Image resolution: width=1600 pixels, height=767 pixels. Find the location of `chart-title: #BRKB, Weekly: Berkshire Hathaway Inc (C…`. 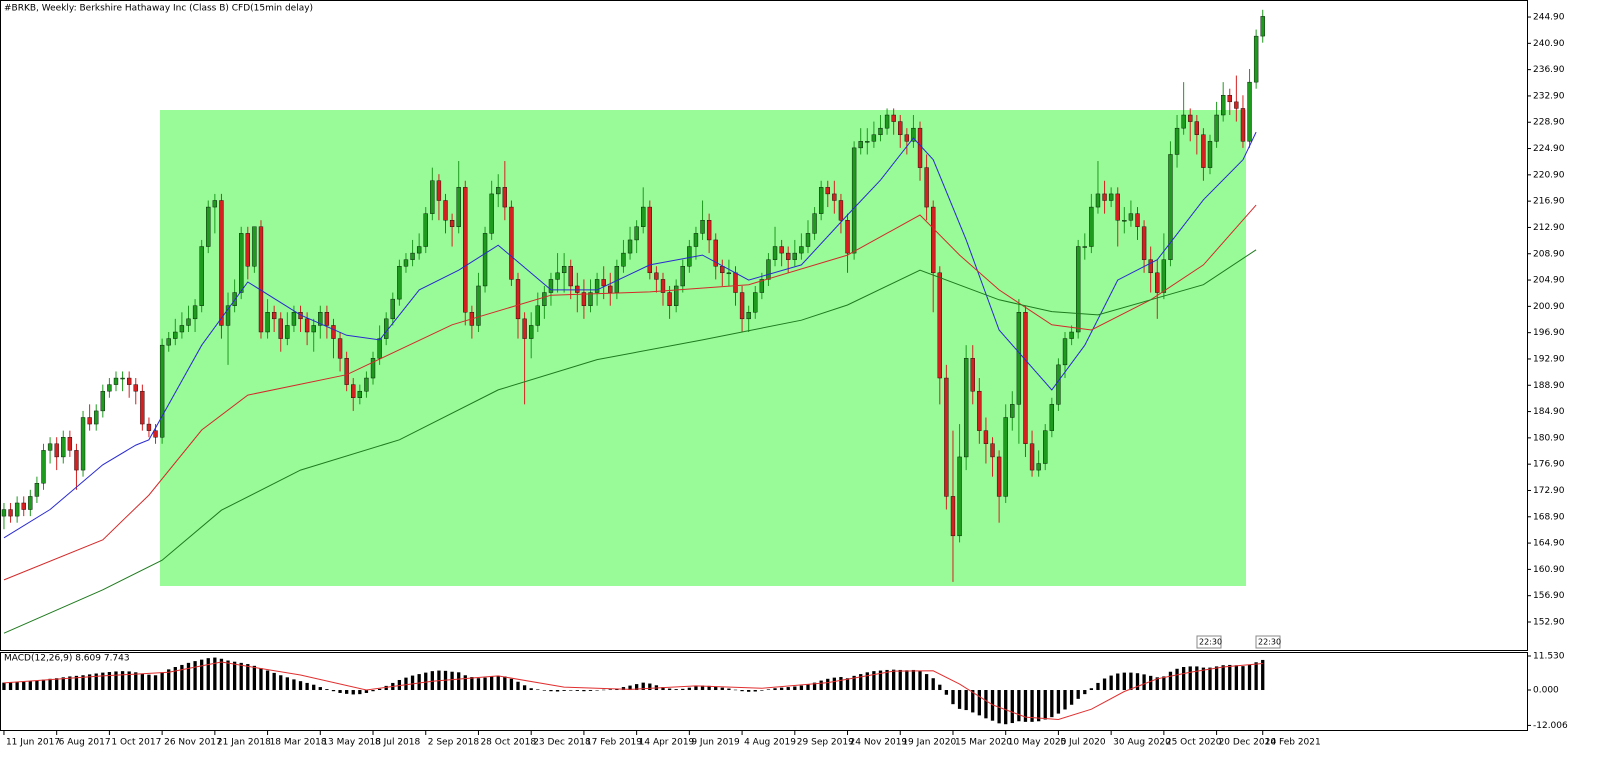

chart-title: #BRKB, Weekly: Berkshire Hathaway Inc (C… is located at coordinates (158, 9).